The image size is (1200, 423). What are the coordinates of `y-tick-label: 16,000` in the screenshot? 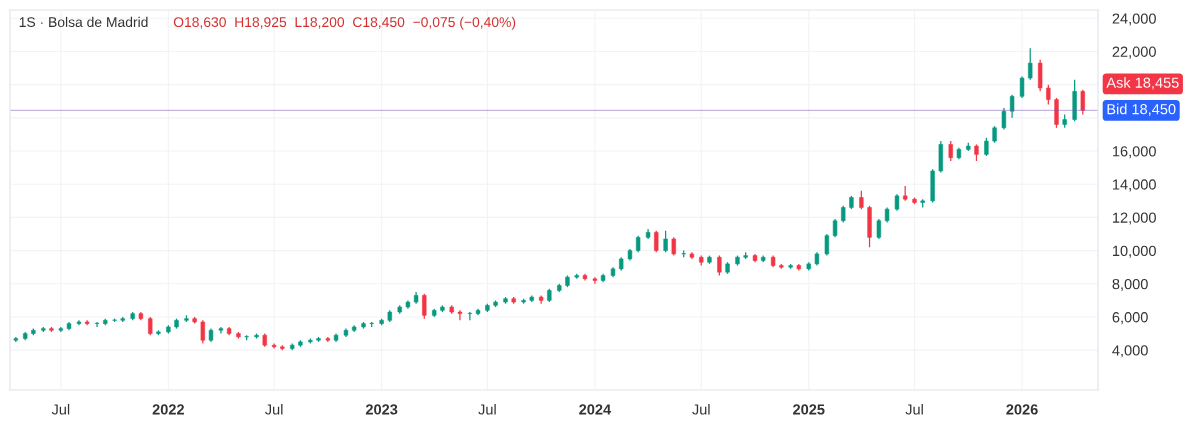 It's located at (1134, 152).